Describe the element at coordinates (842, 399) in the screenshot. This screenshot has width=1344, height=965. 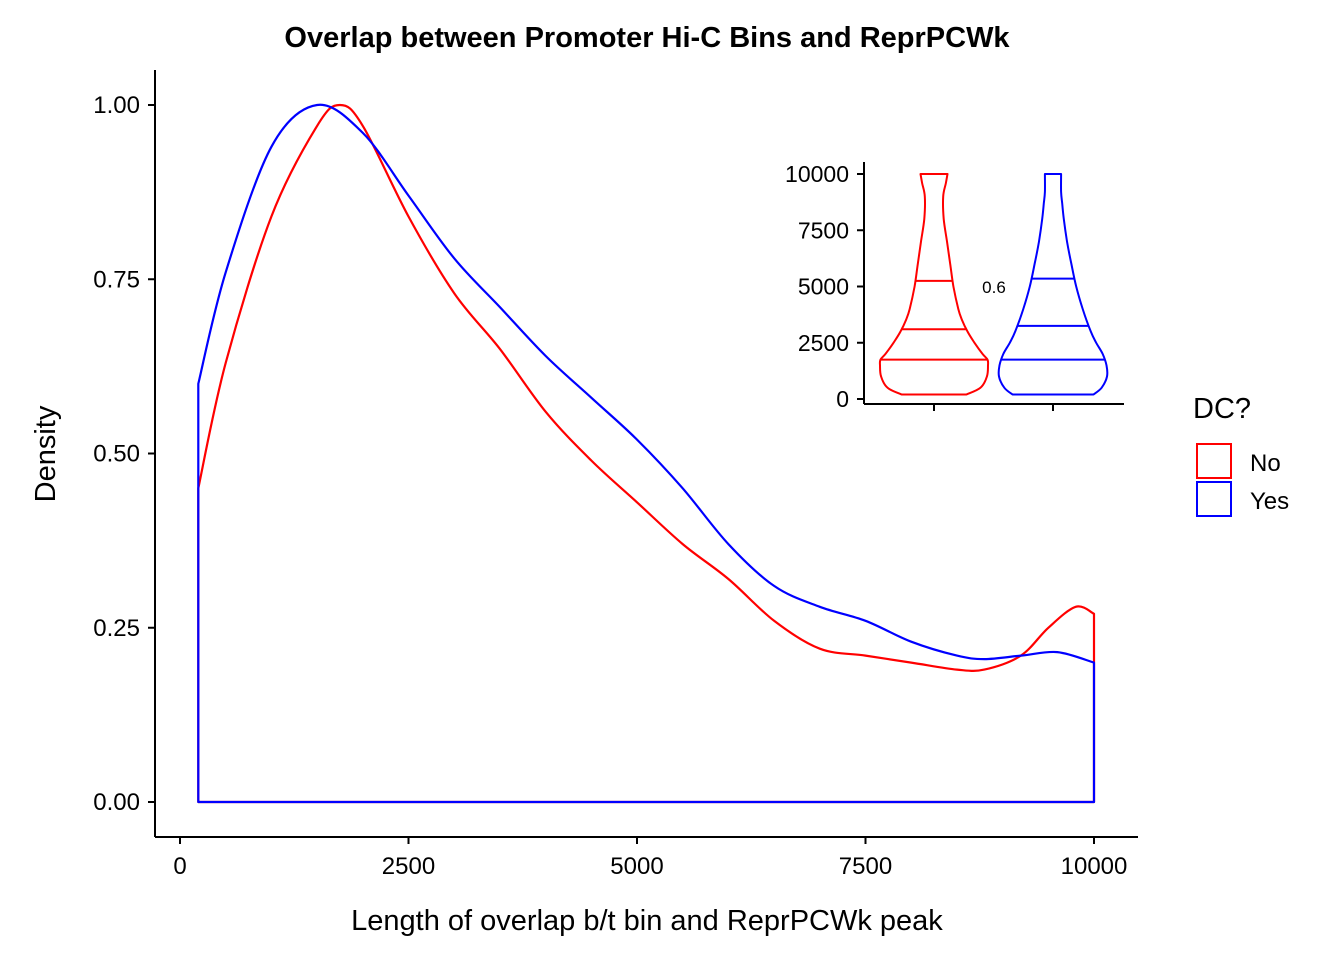
I see `inset-y-tick-label: 0` at that location.